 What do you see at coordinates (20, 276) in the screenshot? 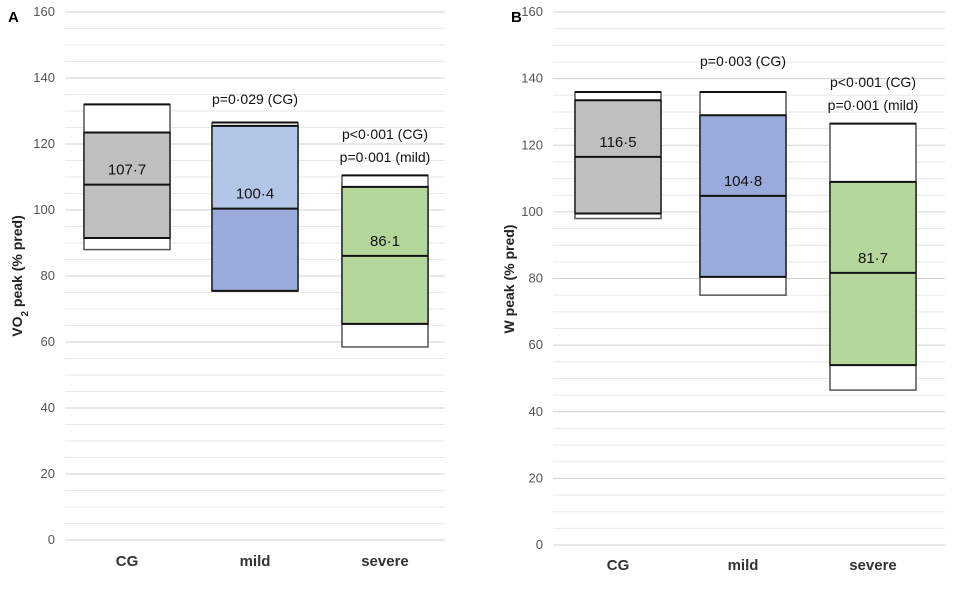
I see `y-axis-label: VO2 peak (% pred)` at bounding box center [20, 276].